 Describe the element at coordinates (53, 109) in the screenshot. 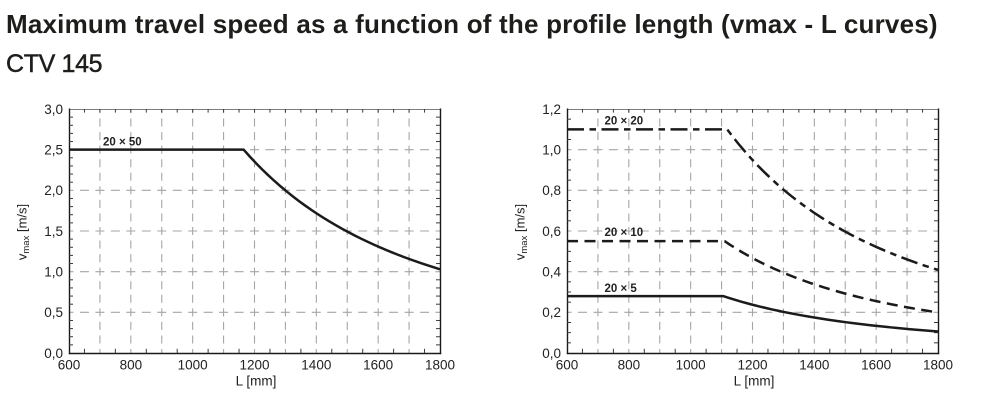

I see `svg-text: 3,0` at that location.